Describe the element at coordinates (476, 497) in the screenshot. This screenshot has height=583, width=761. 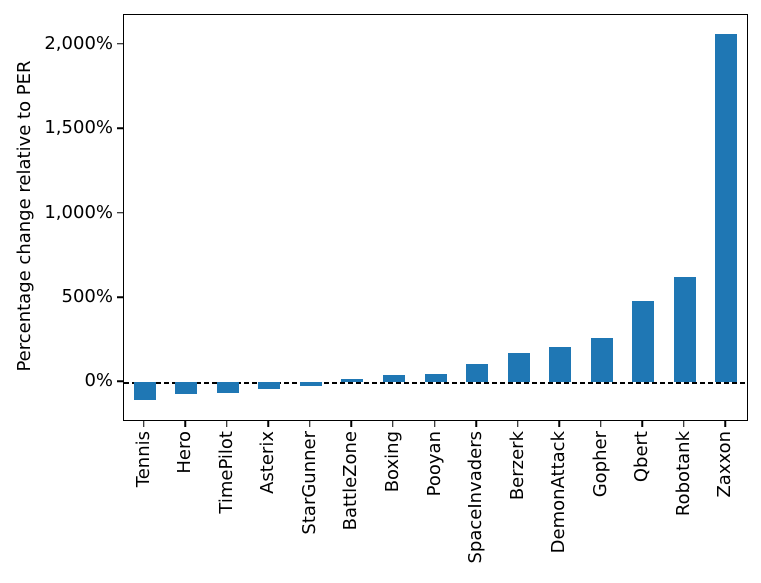
I see `x-tick-label-spaceinvaders: SpaceInvaders` at that location.